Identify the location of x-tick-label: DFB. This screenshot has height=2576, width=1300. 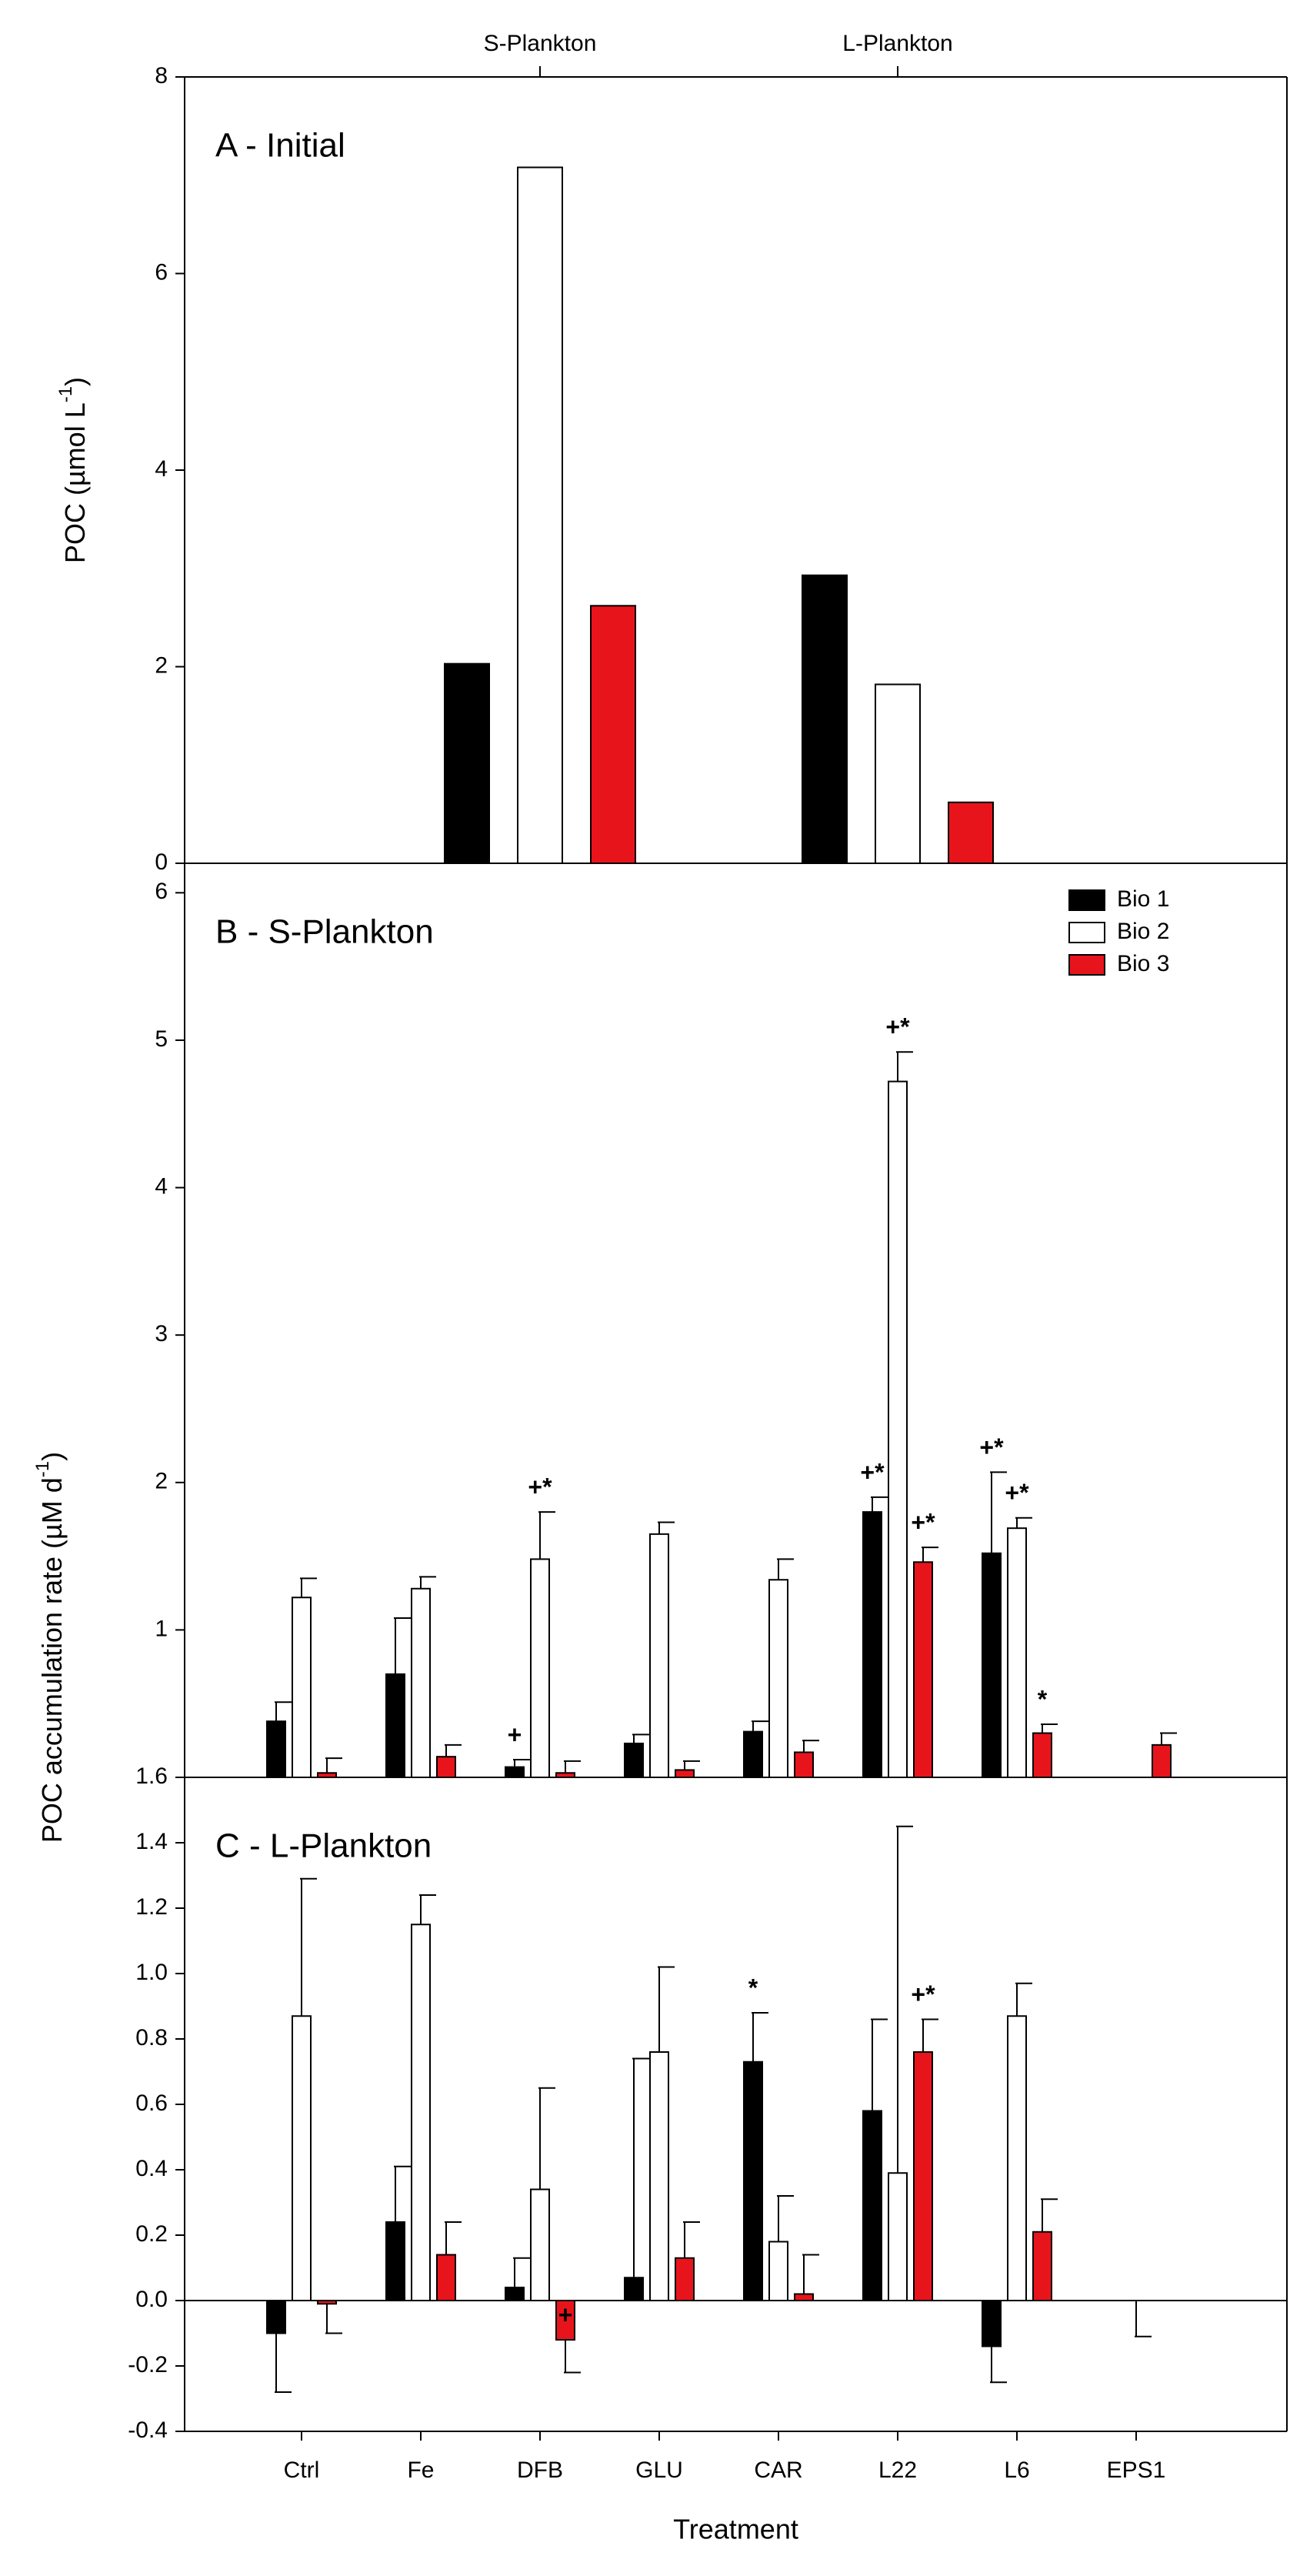
(540, 2470).